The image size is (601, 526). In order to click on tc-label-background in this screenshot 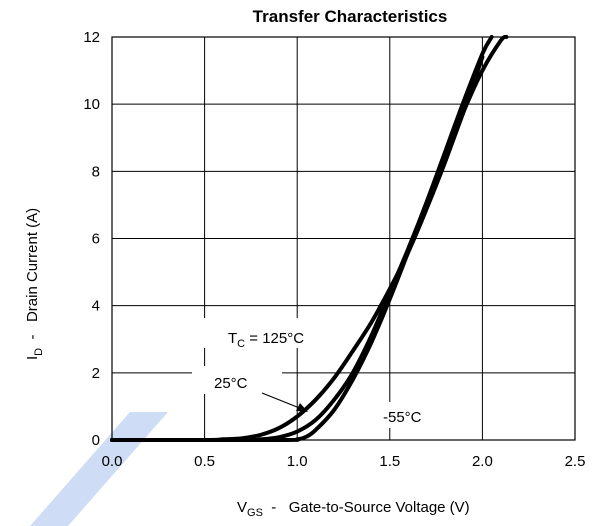, I will do `click(265, 333)`.